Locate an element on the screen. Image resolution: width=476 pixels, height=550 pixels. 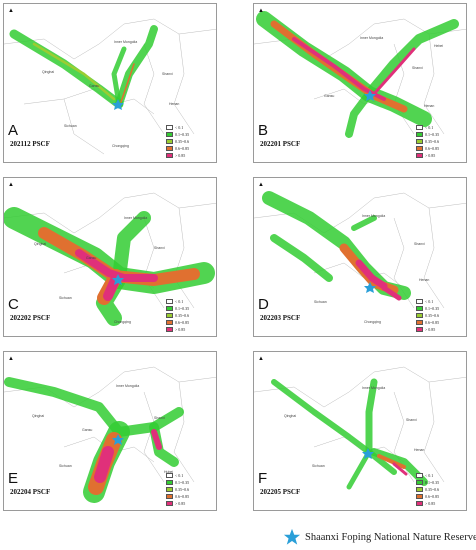
pscf-map-b is located at coordinates (360, 74).